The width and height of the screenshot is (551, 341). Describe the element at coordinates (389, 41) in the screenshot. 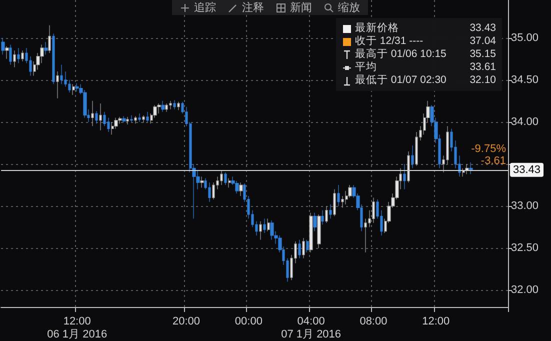

I see `annotation: 收于 12/31 ----` at that location.